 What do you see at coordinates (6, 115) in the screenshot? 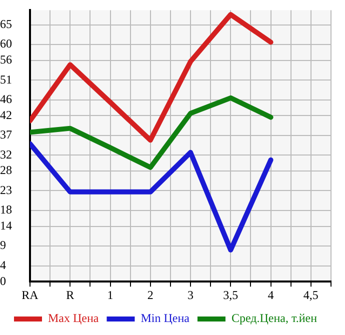
I see `y-tick-label: 42` at bounding box center [6, 115].